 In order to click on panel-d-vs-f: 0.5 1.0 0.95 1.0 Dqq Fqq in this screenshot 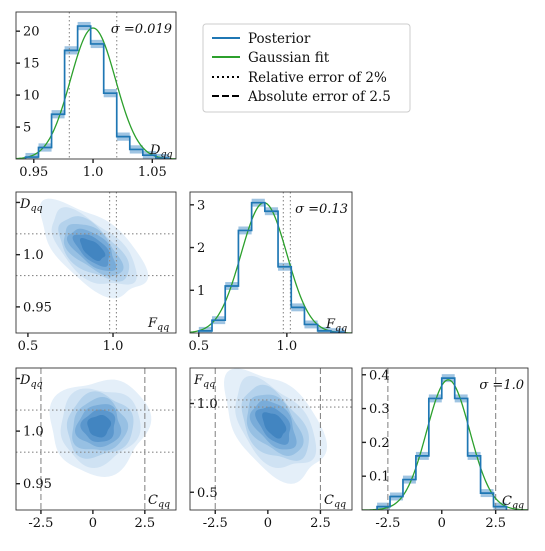, I will do `click(96, 272)`.